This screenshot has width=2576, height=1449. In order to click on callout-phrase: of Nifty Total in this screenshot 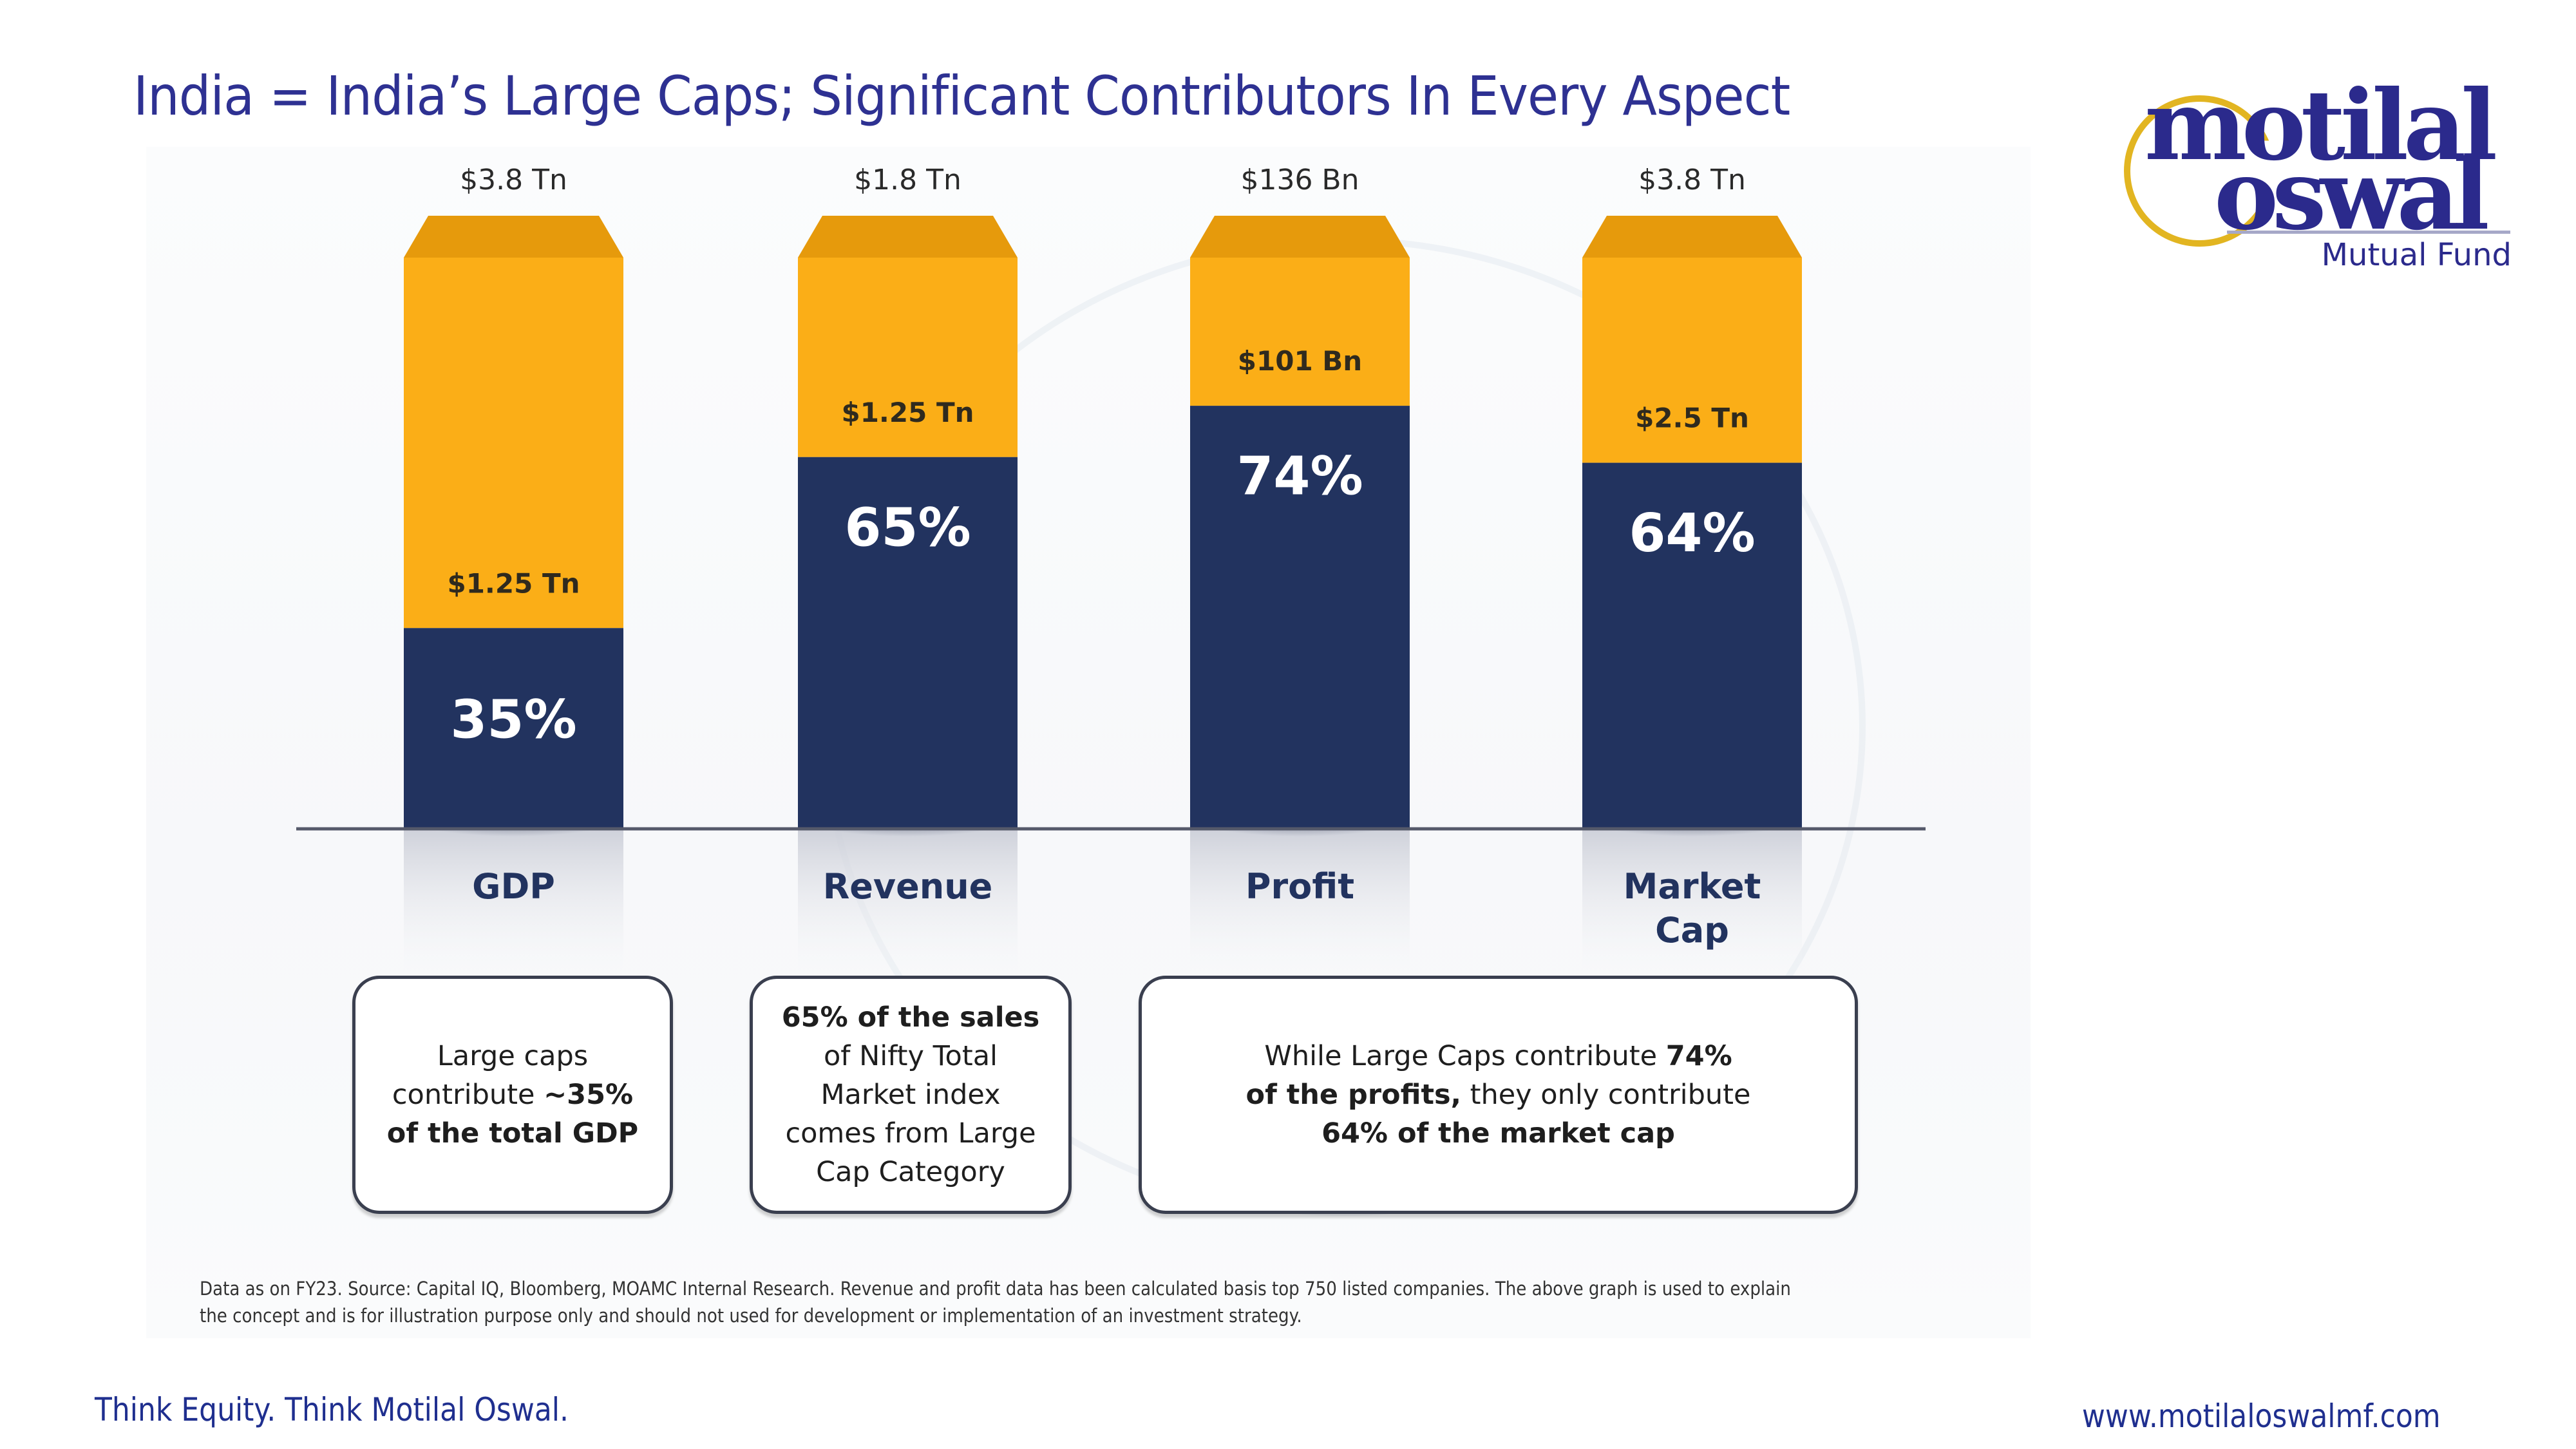, I will do `click(910, 1056)`.